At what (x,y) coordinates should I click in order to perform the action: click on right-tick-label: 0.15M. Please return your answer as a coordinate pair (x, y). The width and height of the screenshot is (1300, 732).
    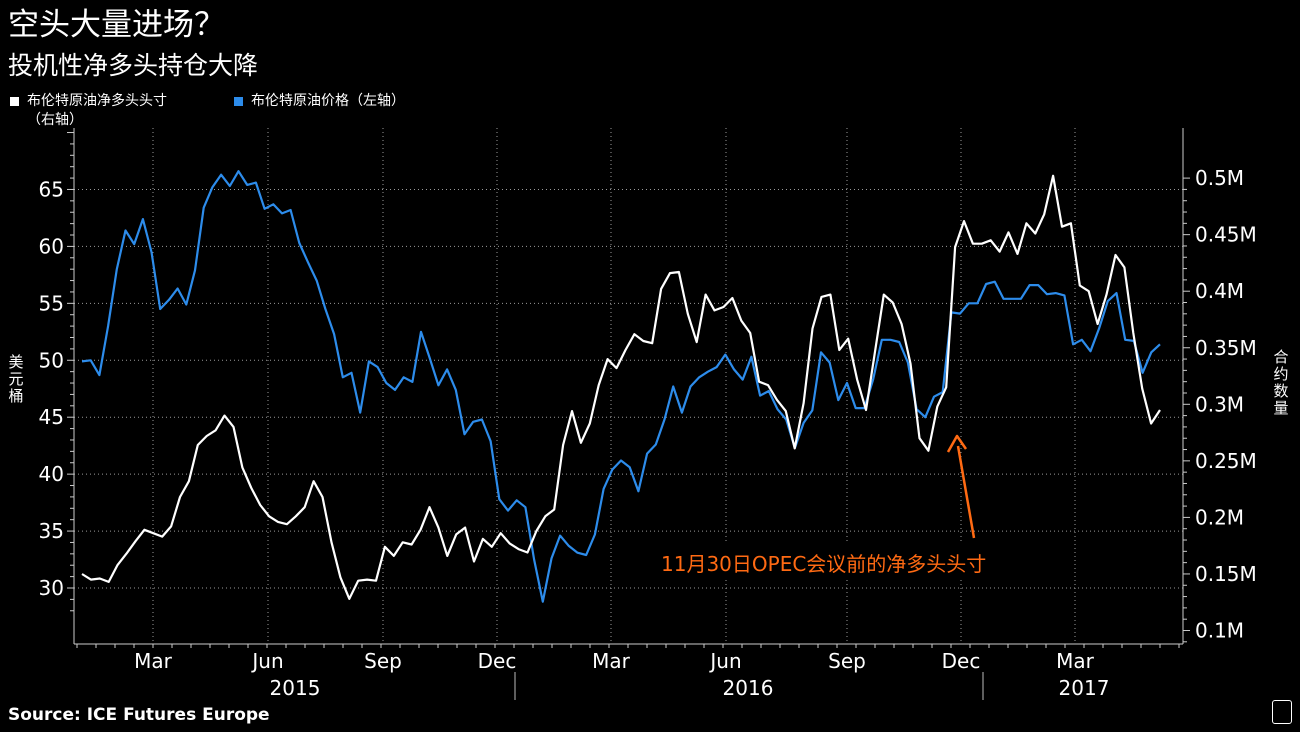
    Looking at the image, I should click on (1226, 574).